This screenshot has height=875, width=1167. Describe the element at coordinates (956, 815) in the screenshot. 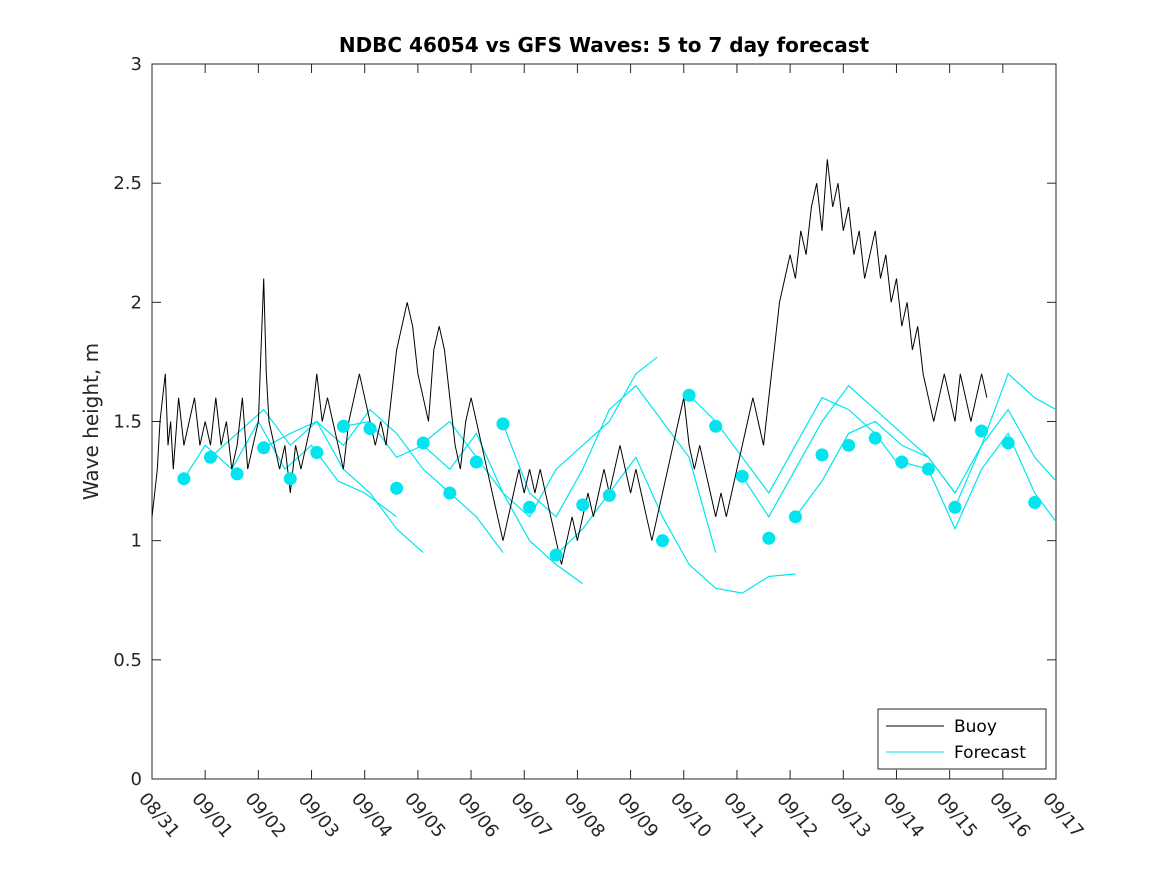

I see `x-tick-label: 09/15` at that location.